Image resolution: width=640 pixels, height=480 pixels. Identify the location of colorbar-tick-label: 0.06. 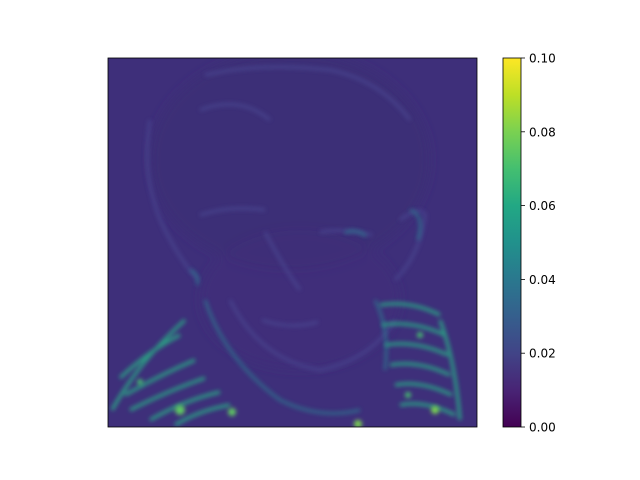
(542, 206).